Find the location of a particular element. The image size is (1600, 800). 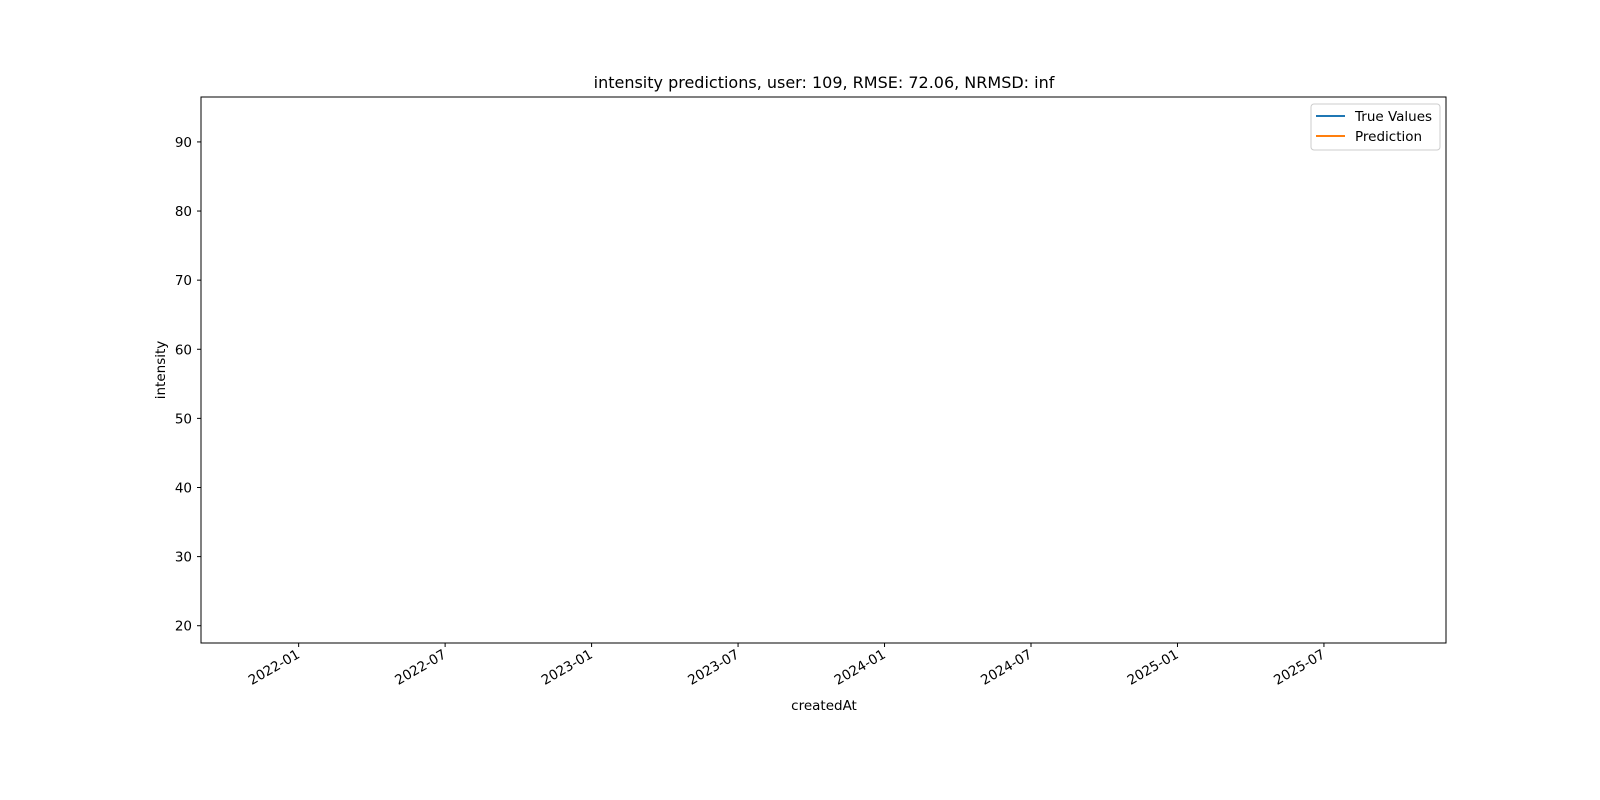

y-tick-label: 30 is located at coordinates (183, 558).